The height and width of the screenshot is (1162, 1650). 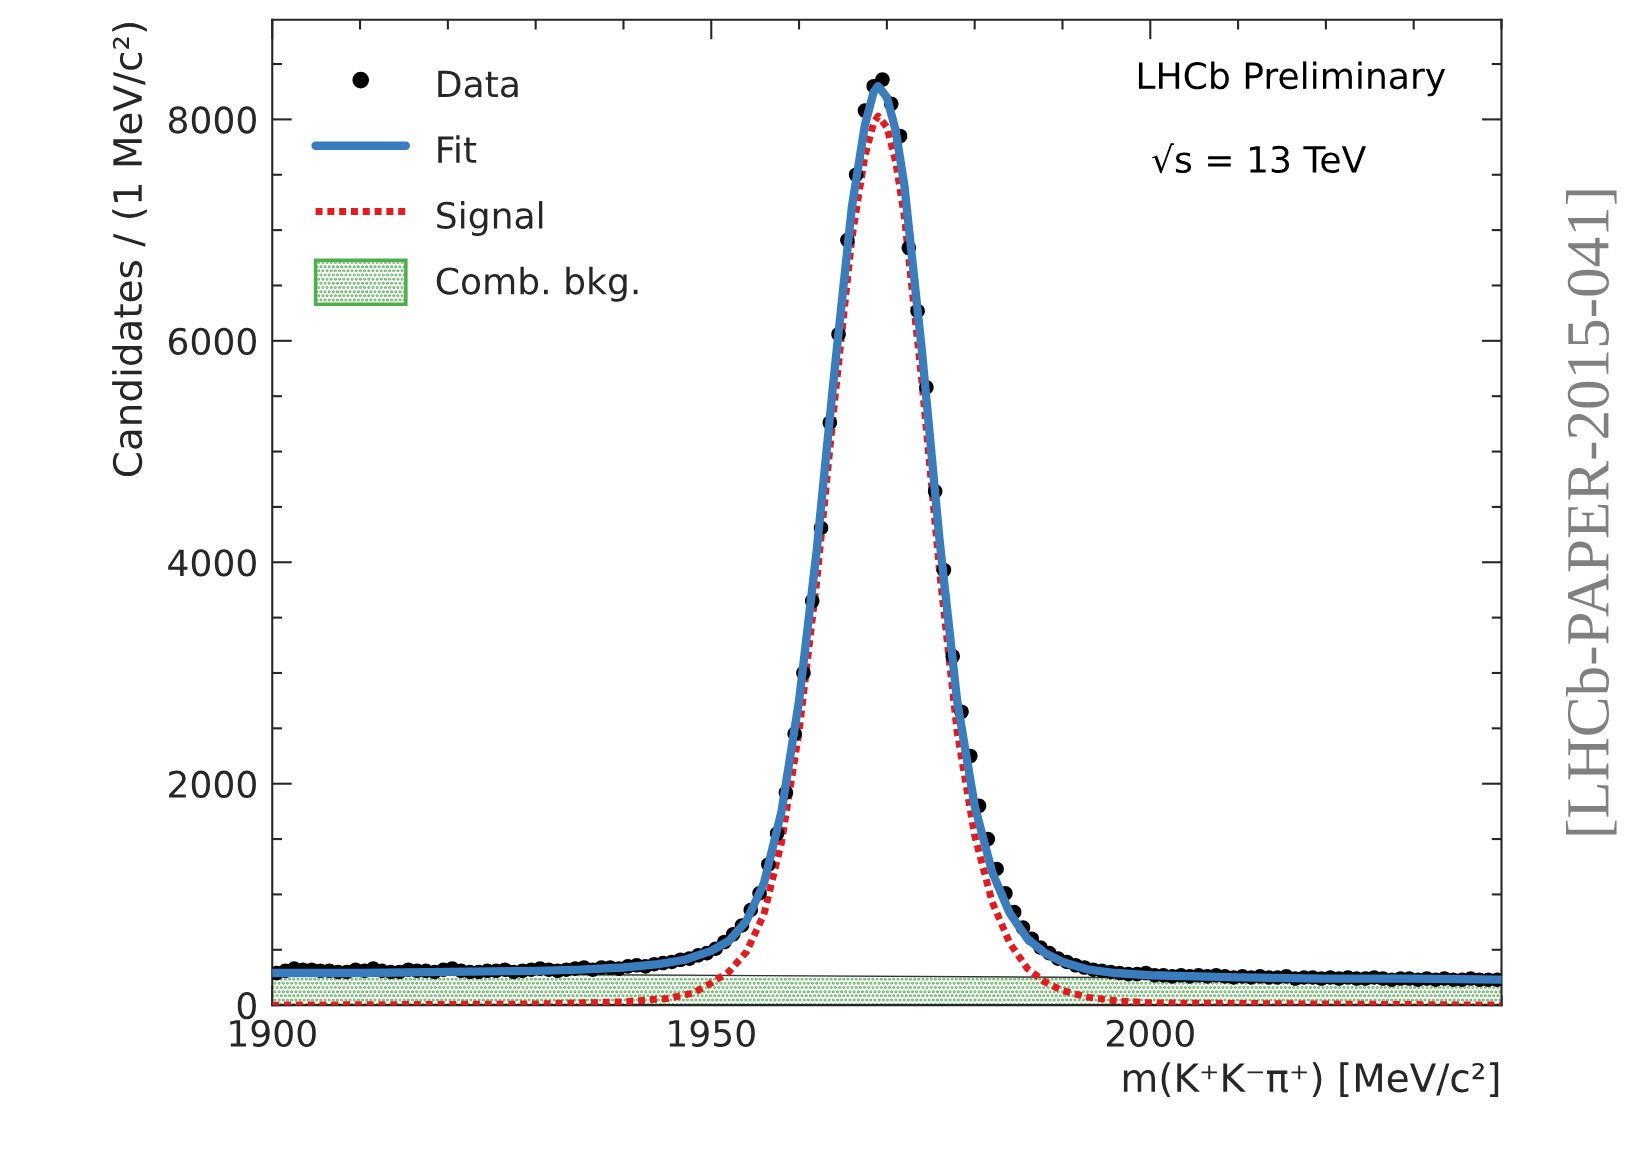 I want to click on annotation: LHCb Preliminary, so click(x=1292, y=79).